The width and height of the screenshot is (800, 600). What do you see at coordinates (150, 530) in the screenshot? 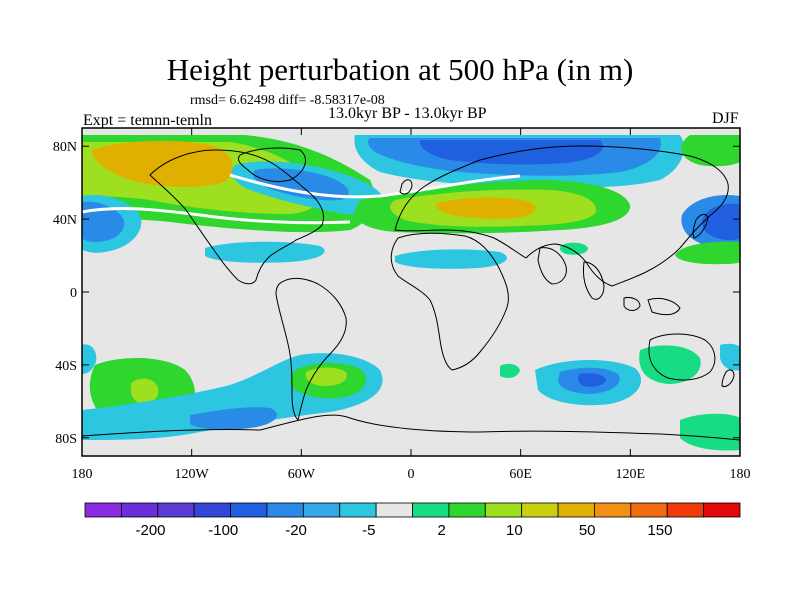
I see `colorbar-label: -200` at bounding box center [150, 530].